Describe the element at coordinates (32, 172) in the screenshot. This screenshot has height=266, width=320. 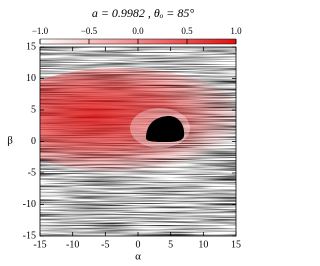
I see `y-tick-label: -5` at that location.